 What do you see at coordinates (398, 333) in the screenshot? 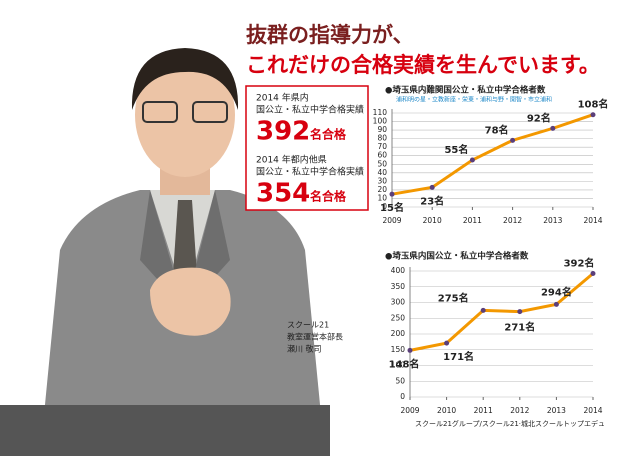
I see `y-tick-label: 200` at bounding box center [398, 333].